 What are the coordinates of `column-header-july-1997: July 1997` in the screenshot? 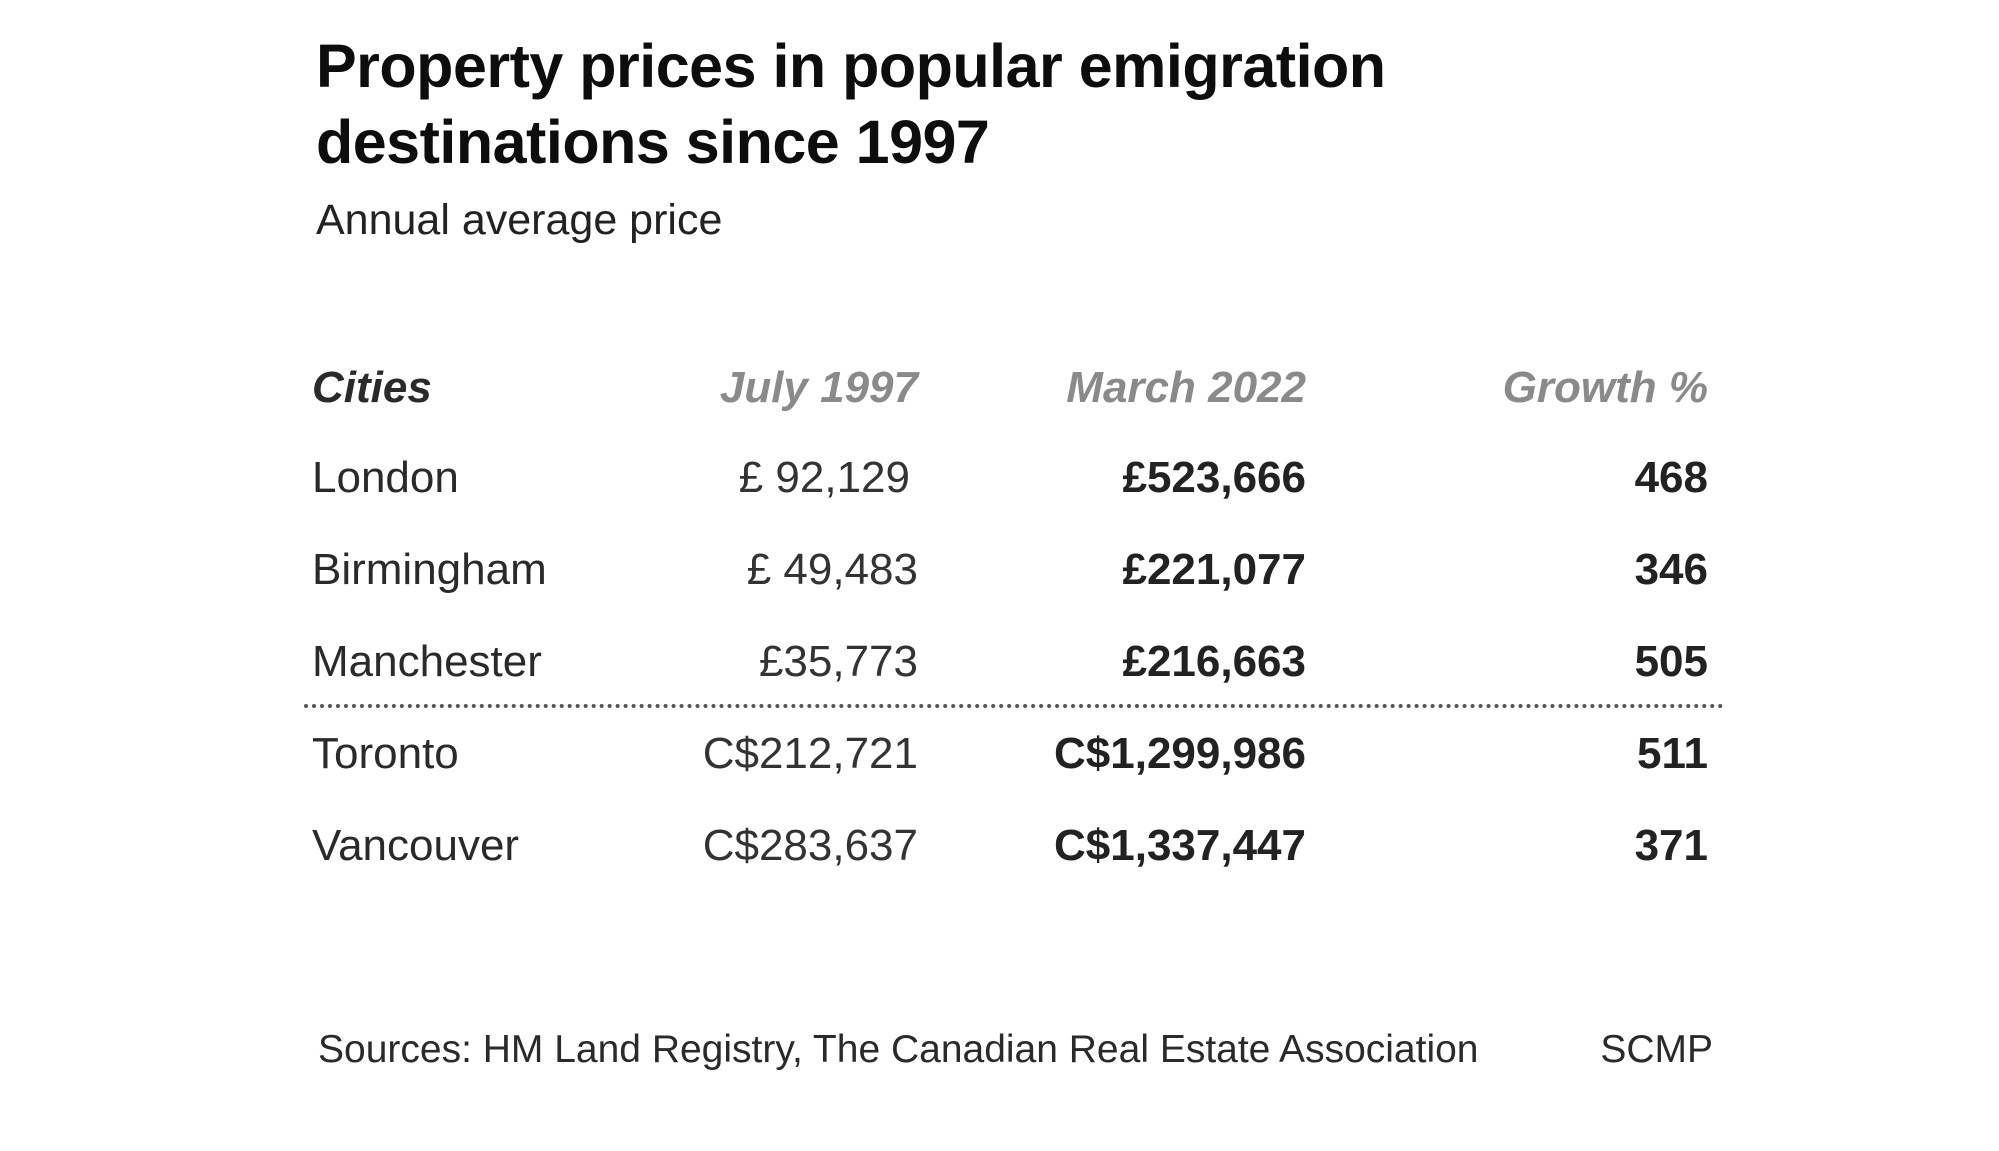 It's located at (818, 387).